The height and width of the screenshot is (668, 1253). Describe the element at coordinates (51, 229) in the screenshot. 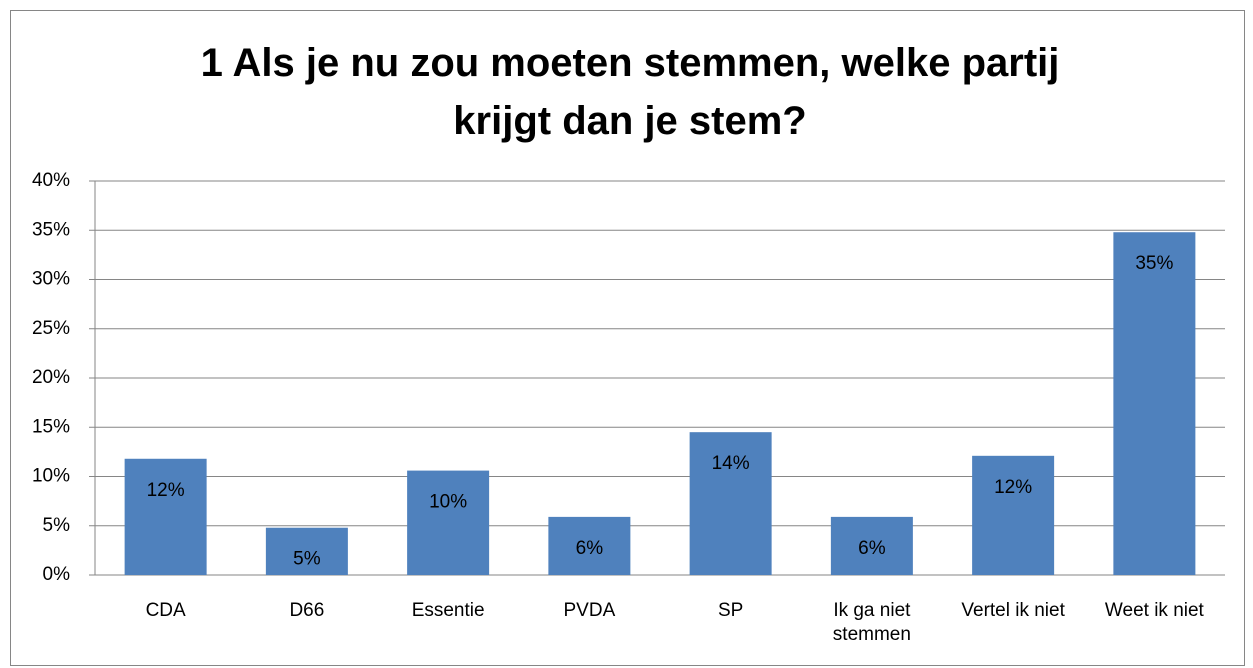

I see `y-tick-label: 35%` at that location.